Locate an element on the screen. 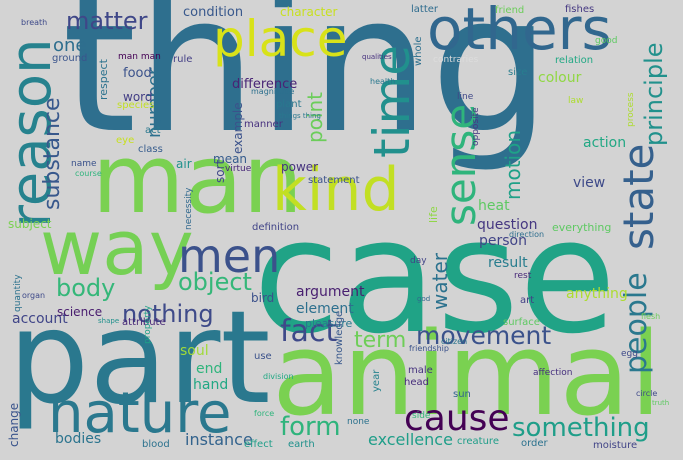  word-manner: manner is located at coordinates (263, 124).